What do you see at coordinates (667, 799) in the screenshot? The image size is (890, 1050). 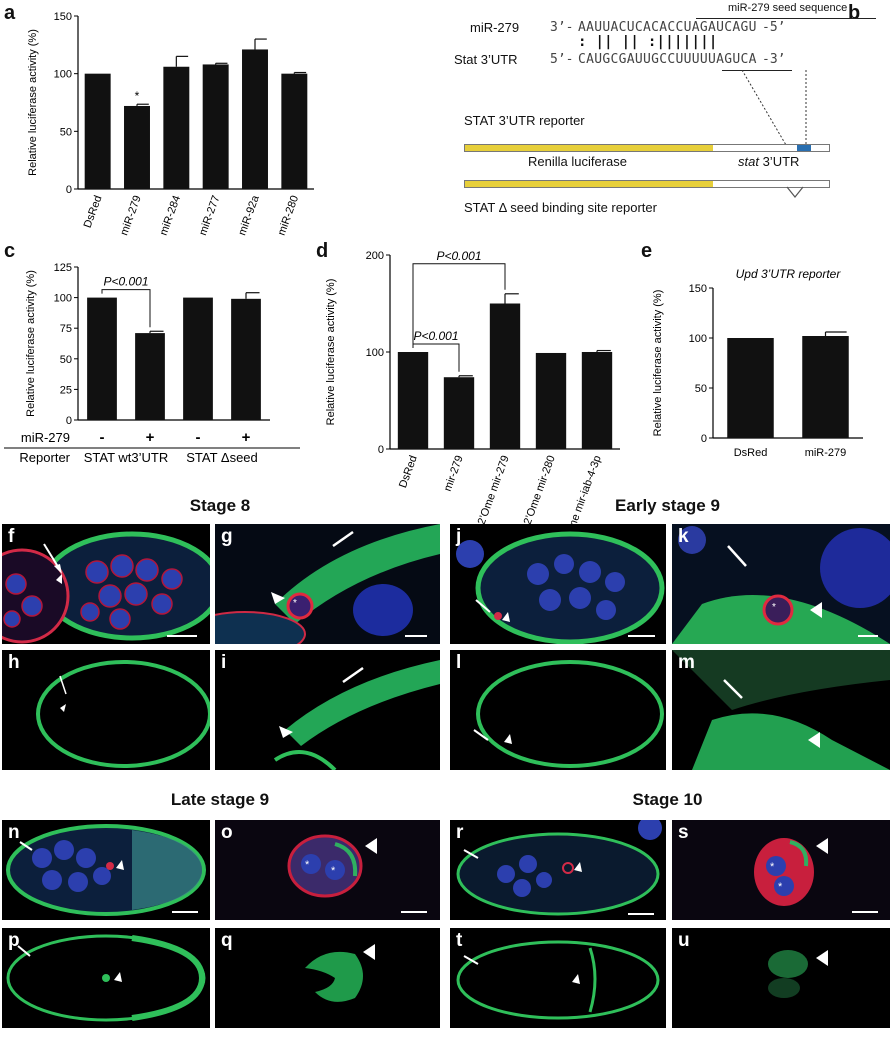 I see `stage-title-10: Stage 10` at bounding box center [667, 799].